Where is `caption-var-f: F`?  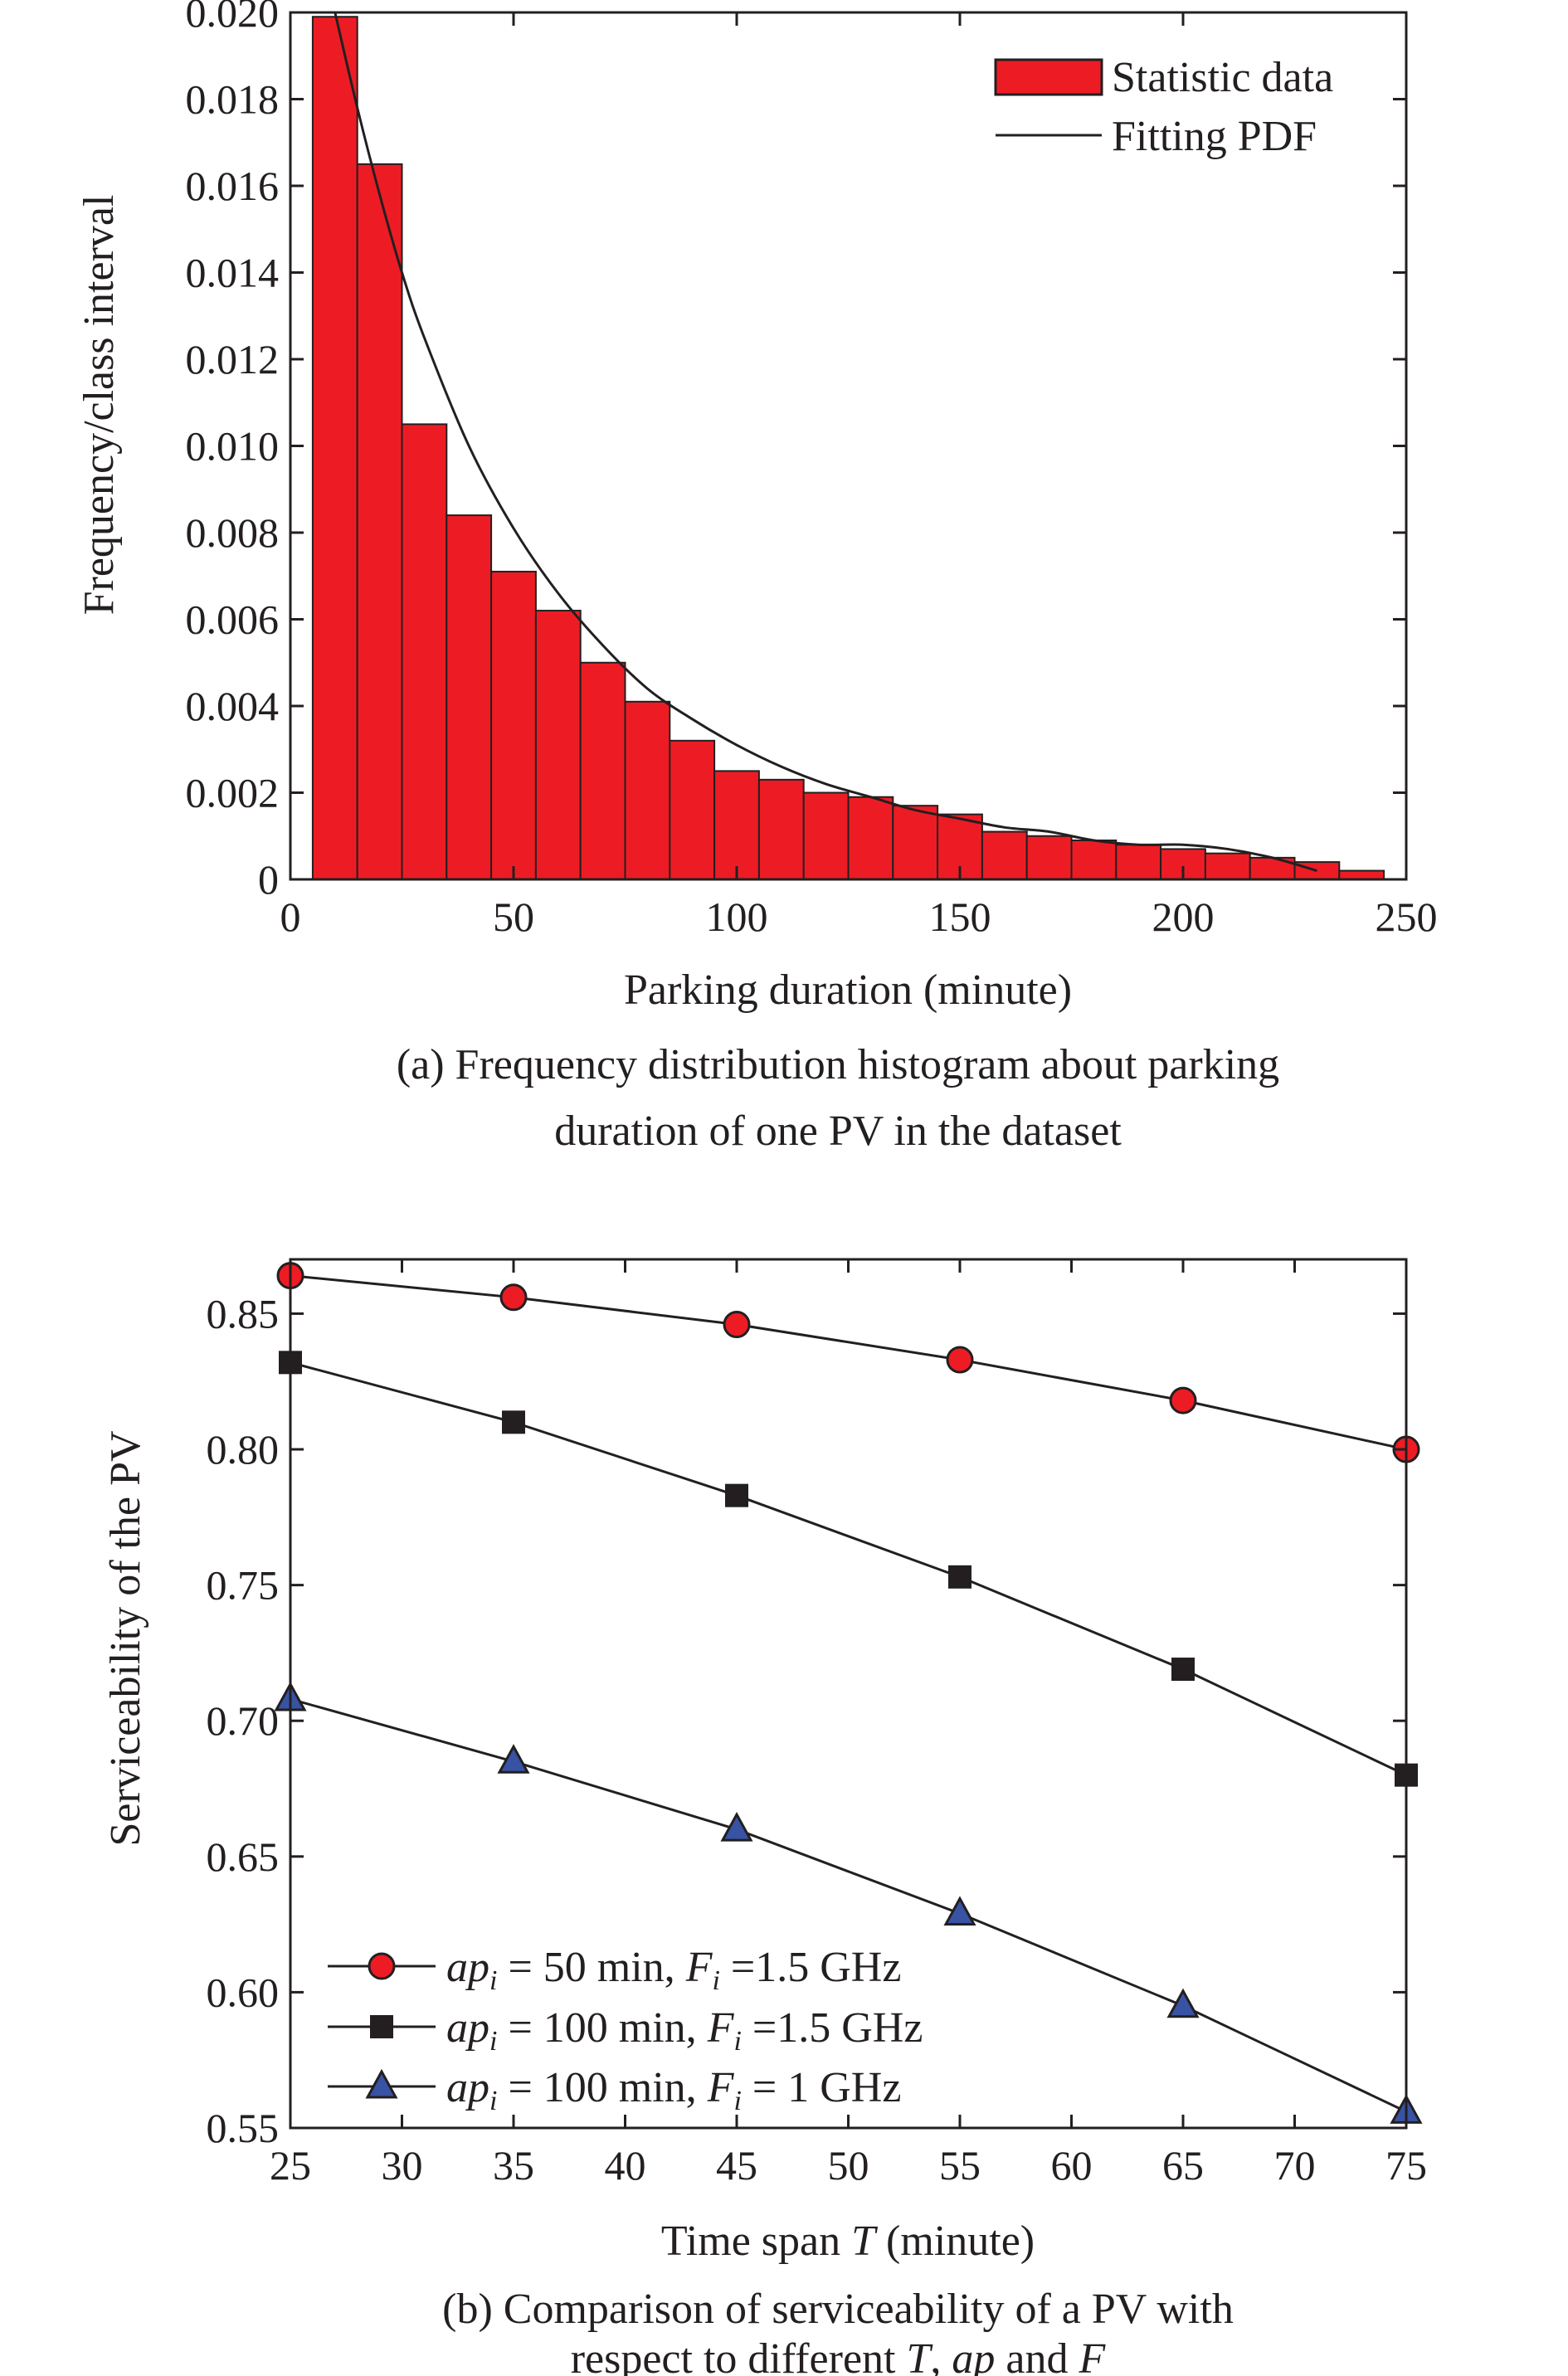
caption-var-f: F is located at coordinates (1093, 2356).